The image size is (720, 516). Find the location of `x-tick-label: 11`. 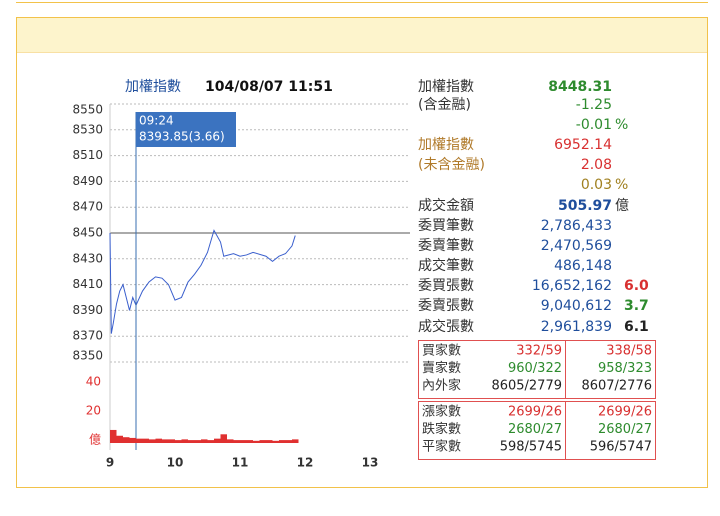

x-tick-label: 11 is located at coordinates (240, 463).